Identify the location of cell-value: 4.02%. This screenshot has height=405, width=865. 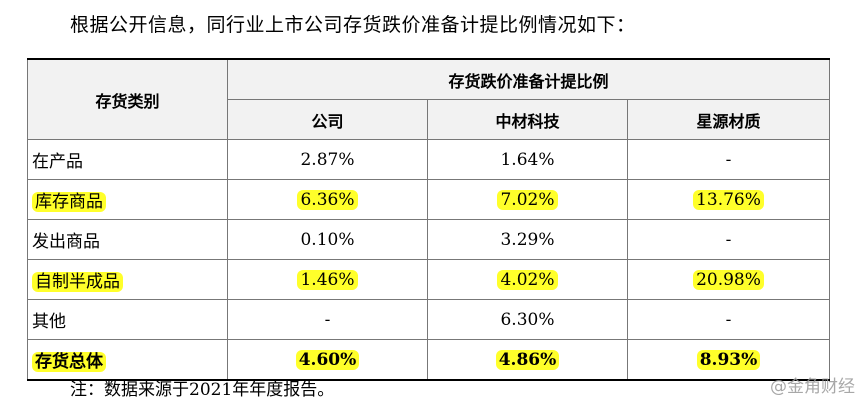
(527, 279).